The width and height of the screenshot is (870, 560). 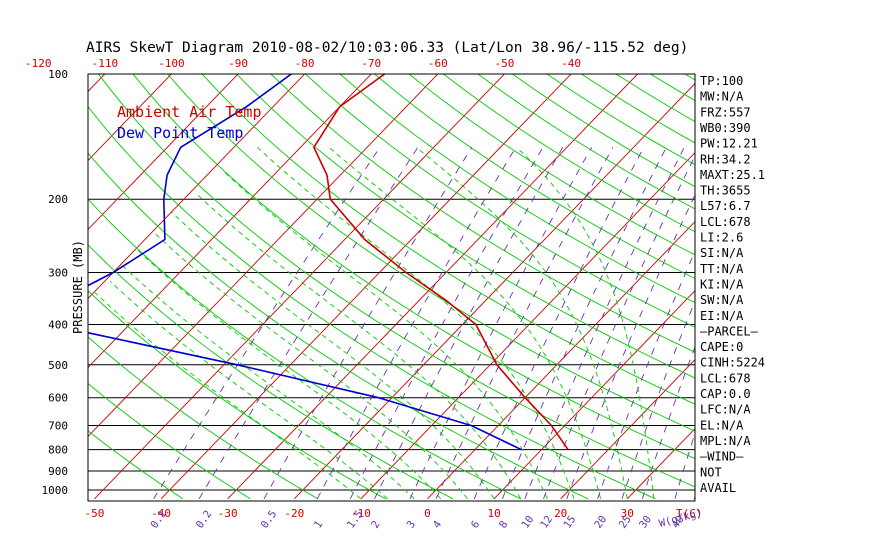 I want to click on mixing-ratio-tick-label: 12, so click(x=546, y=521).